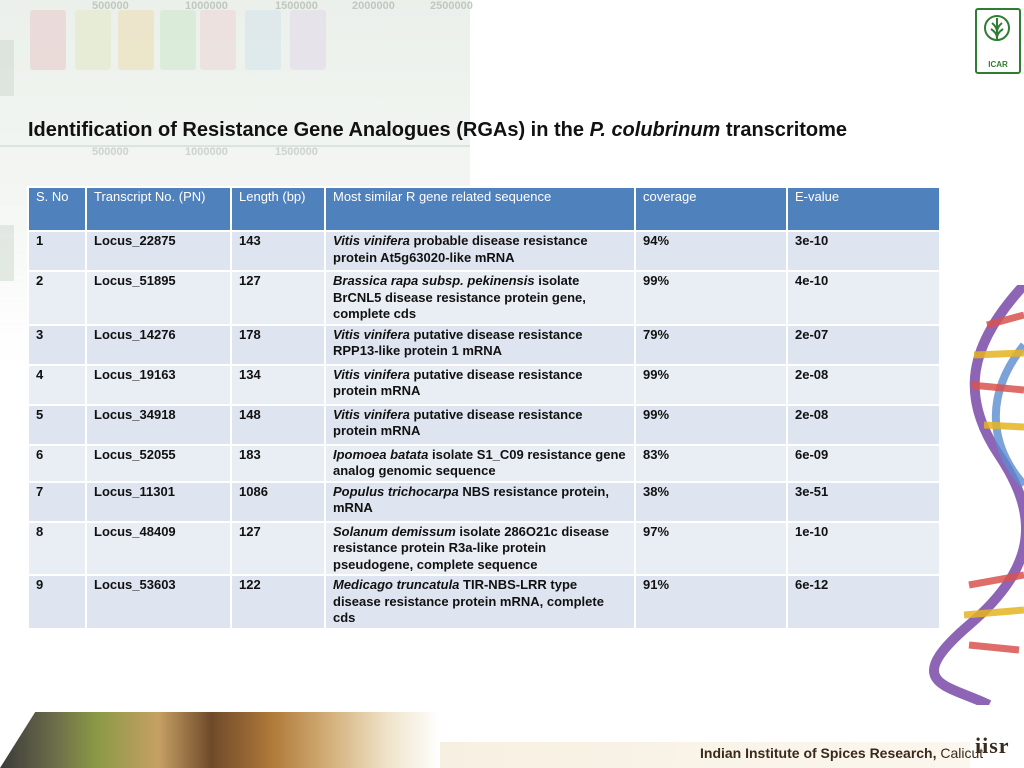  I want to click on header-evalue: E-value, so click(863, 209).